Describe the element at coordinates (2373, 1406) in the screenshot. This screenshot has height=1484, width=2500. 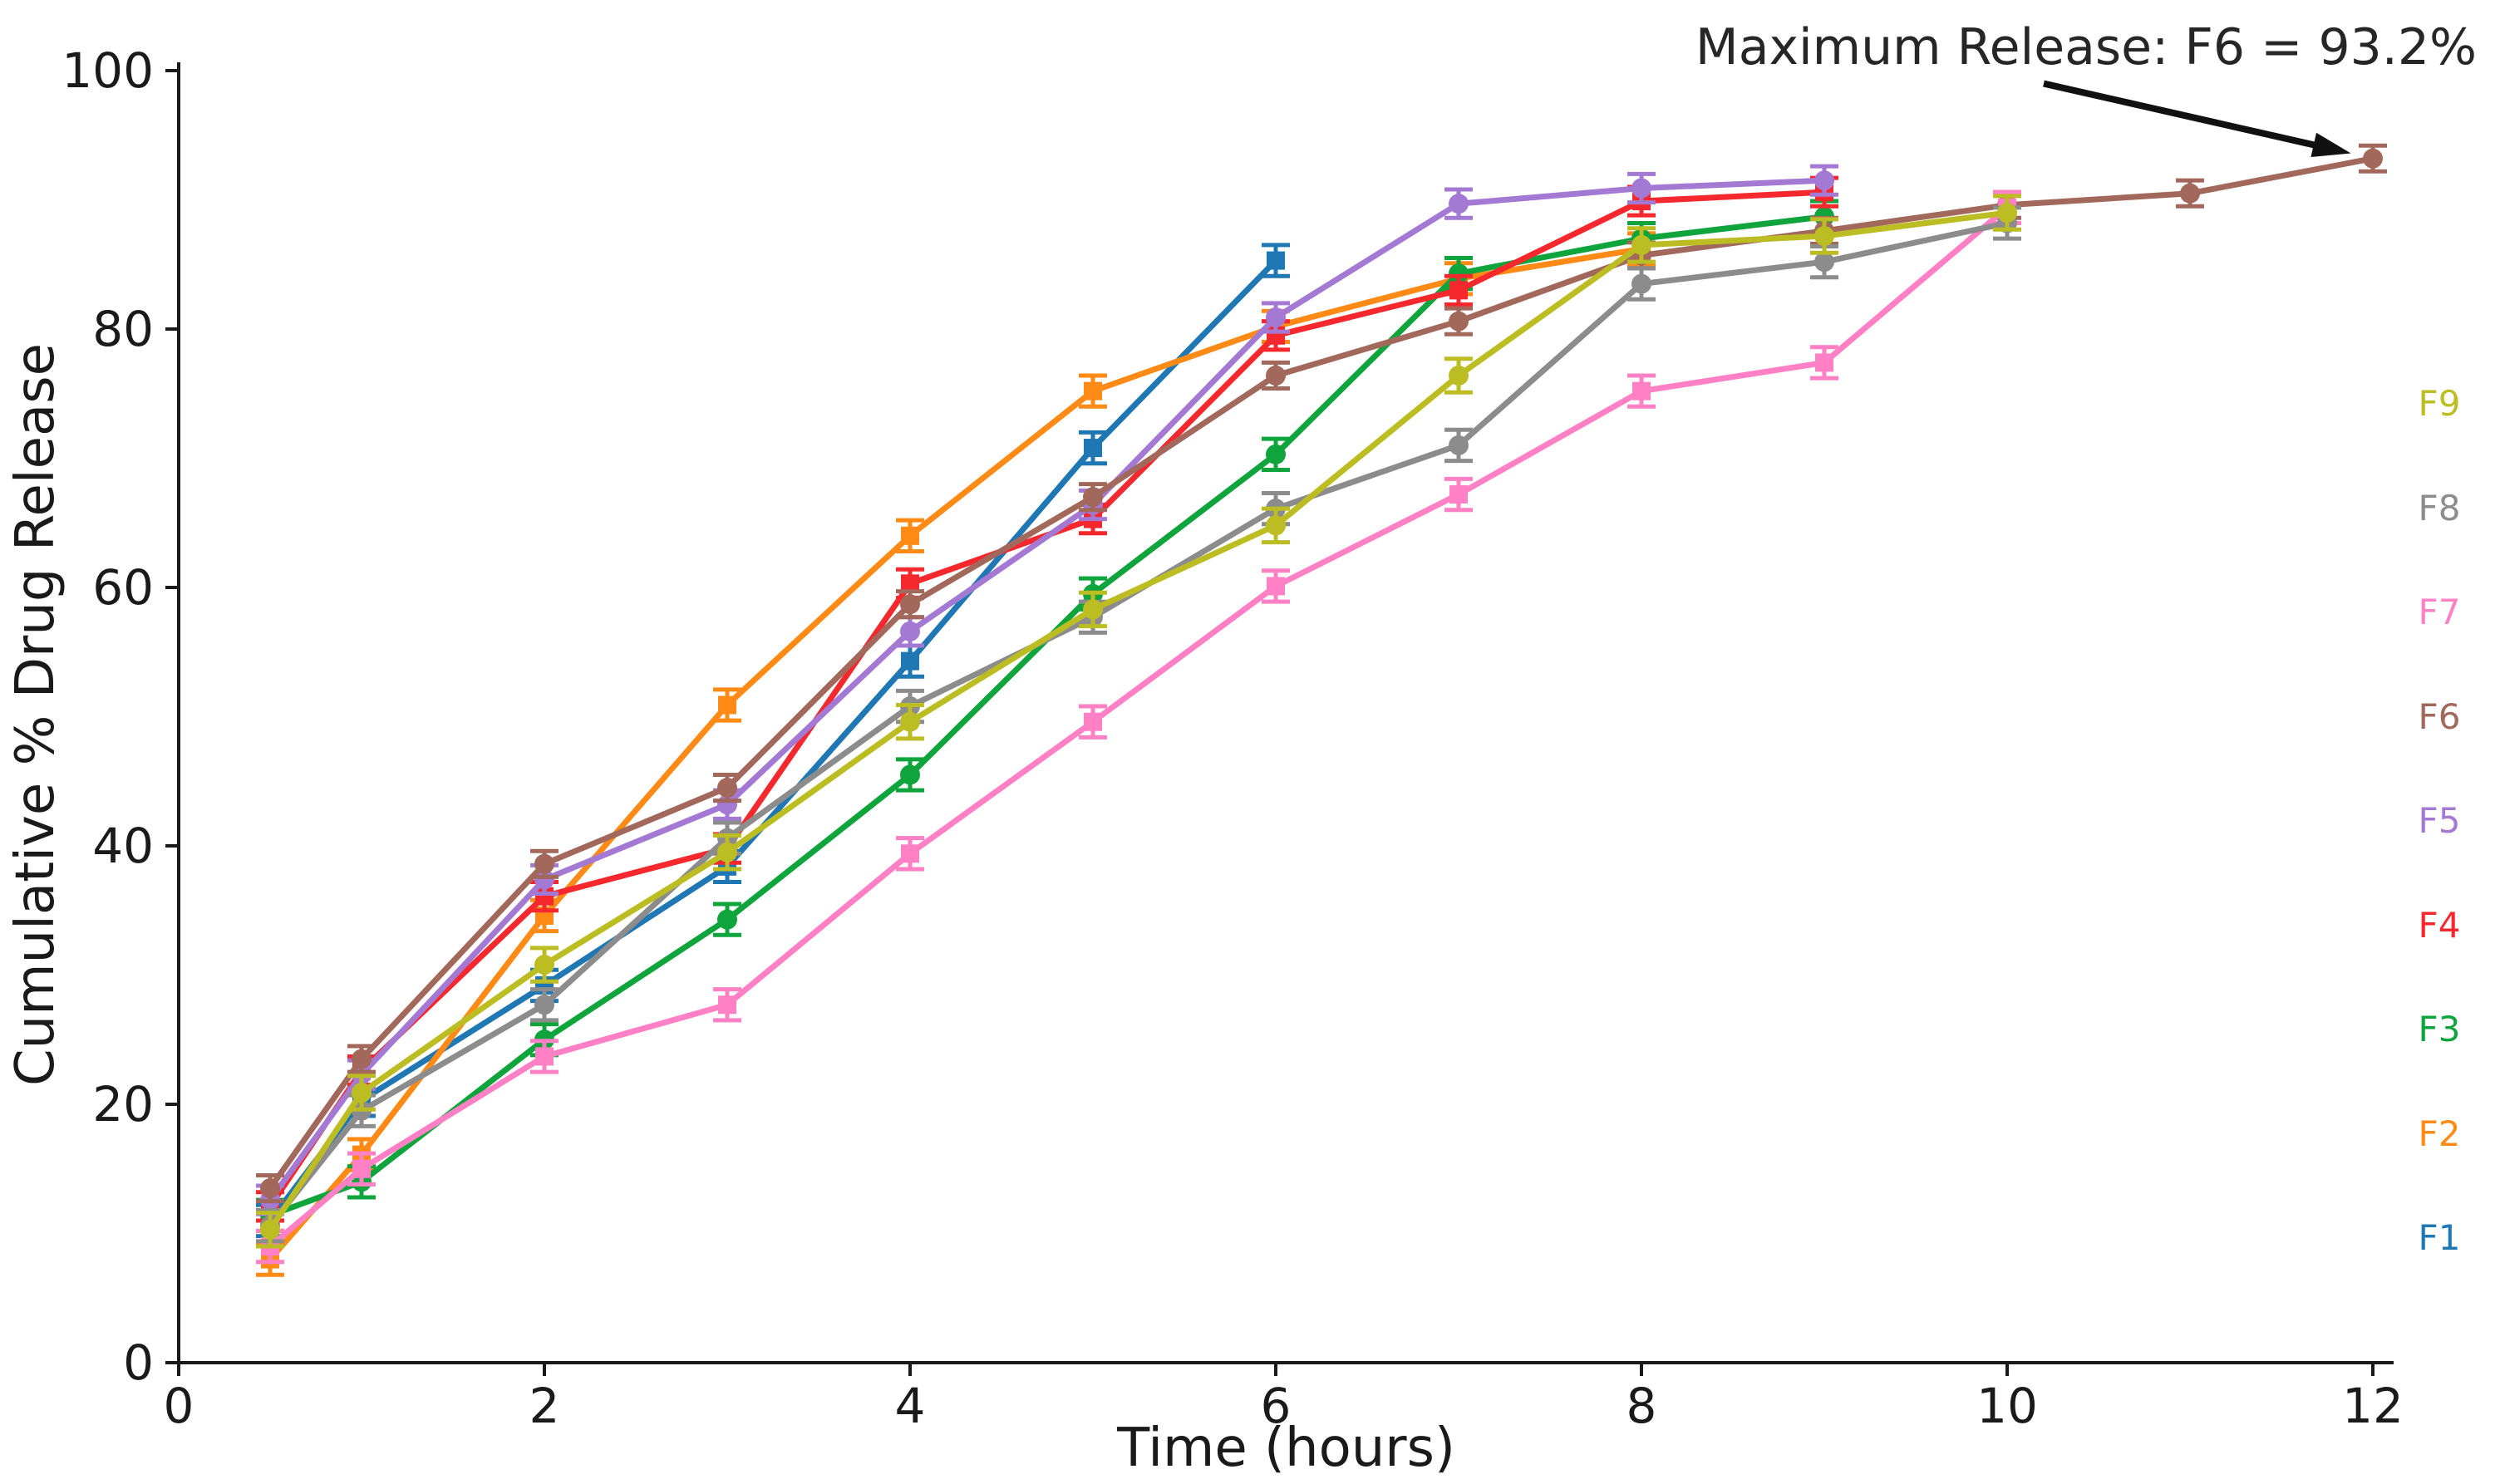
I see `x-tick-label: 12` at that location.